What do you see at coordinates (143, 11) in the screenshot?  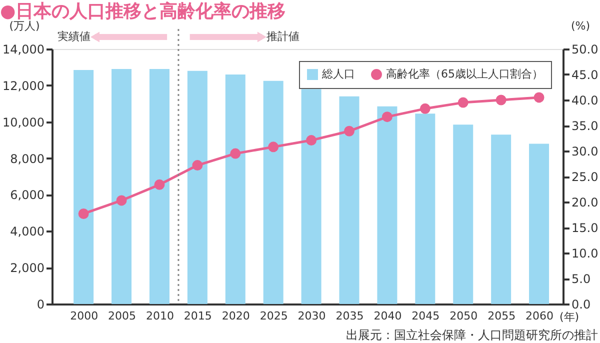 I see `chart-title: ●日本の人口推移と高齢化率の推移` at bounding box center [143, 11].